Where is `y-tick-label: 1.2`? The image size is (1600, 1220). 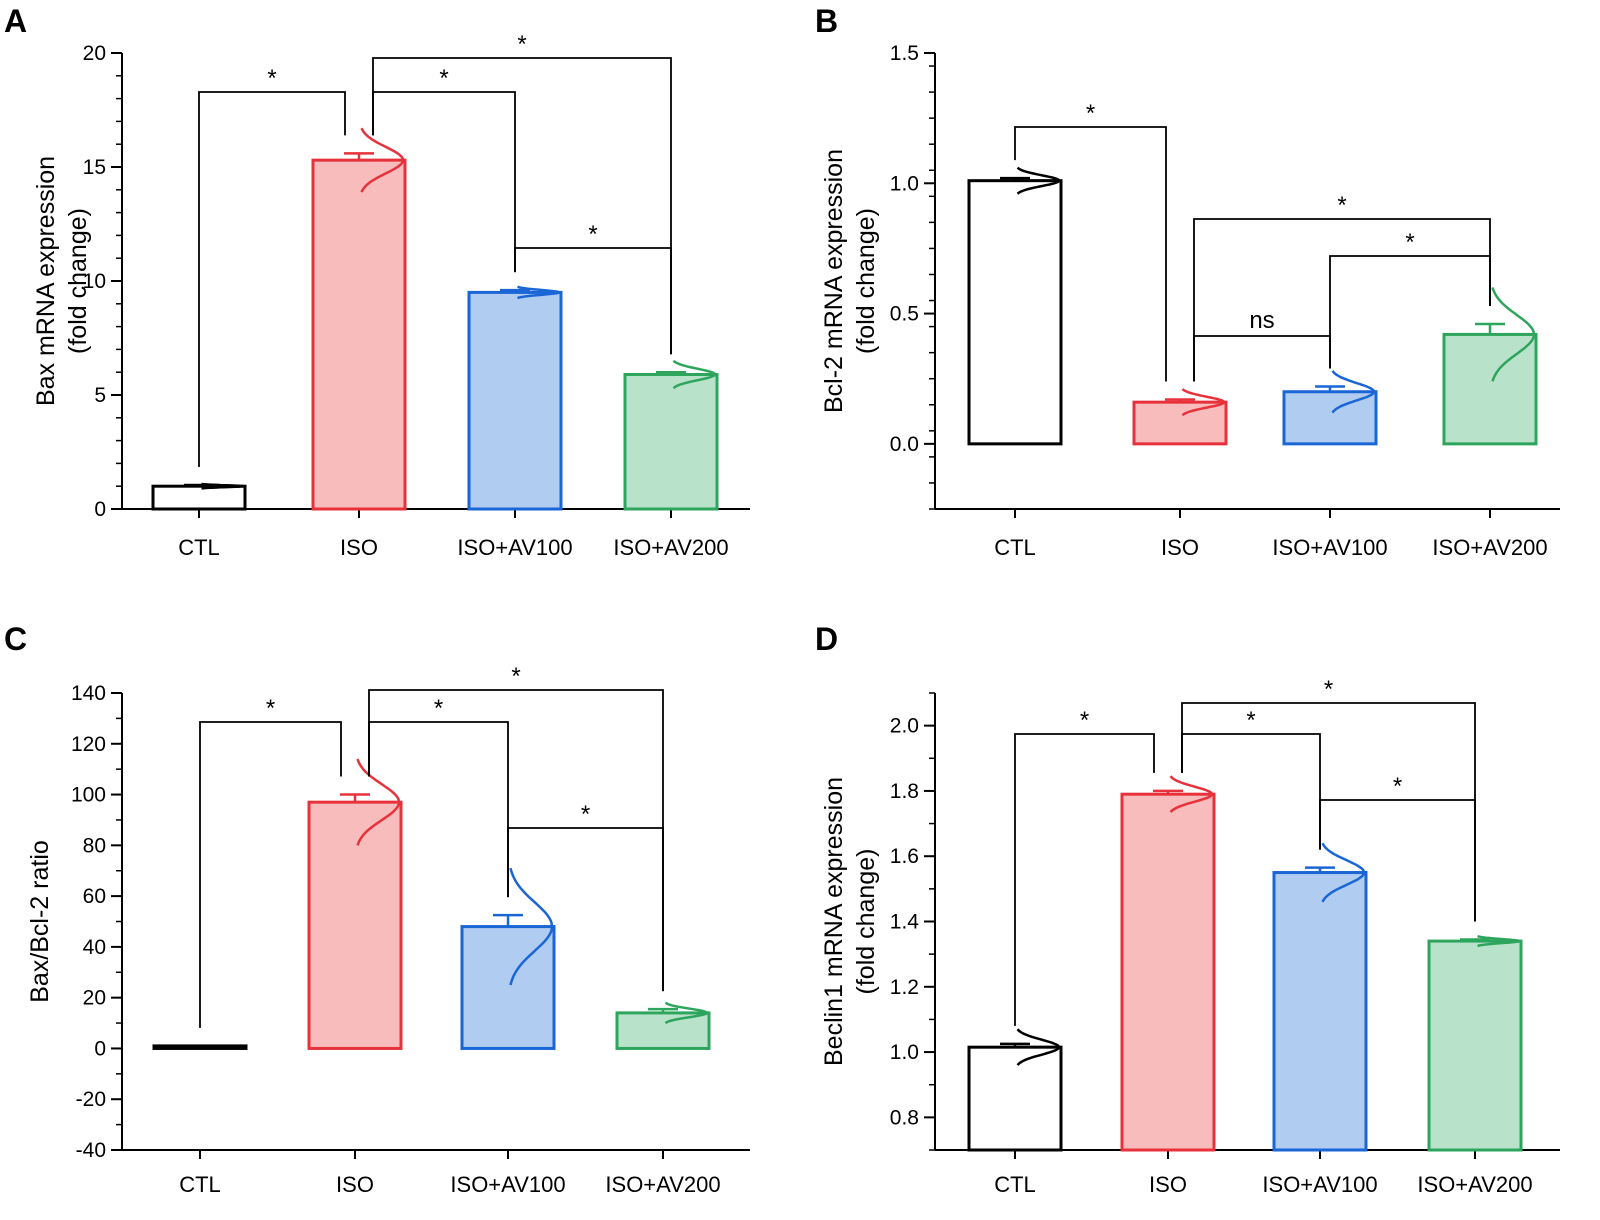
y-tick-label: 1.2 is located at coordinates (904, 987).